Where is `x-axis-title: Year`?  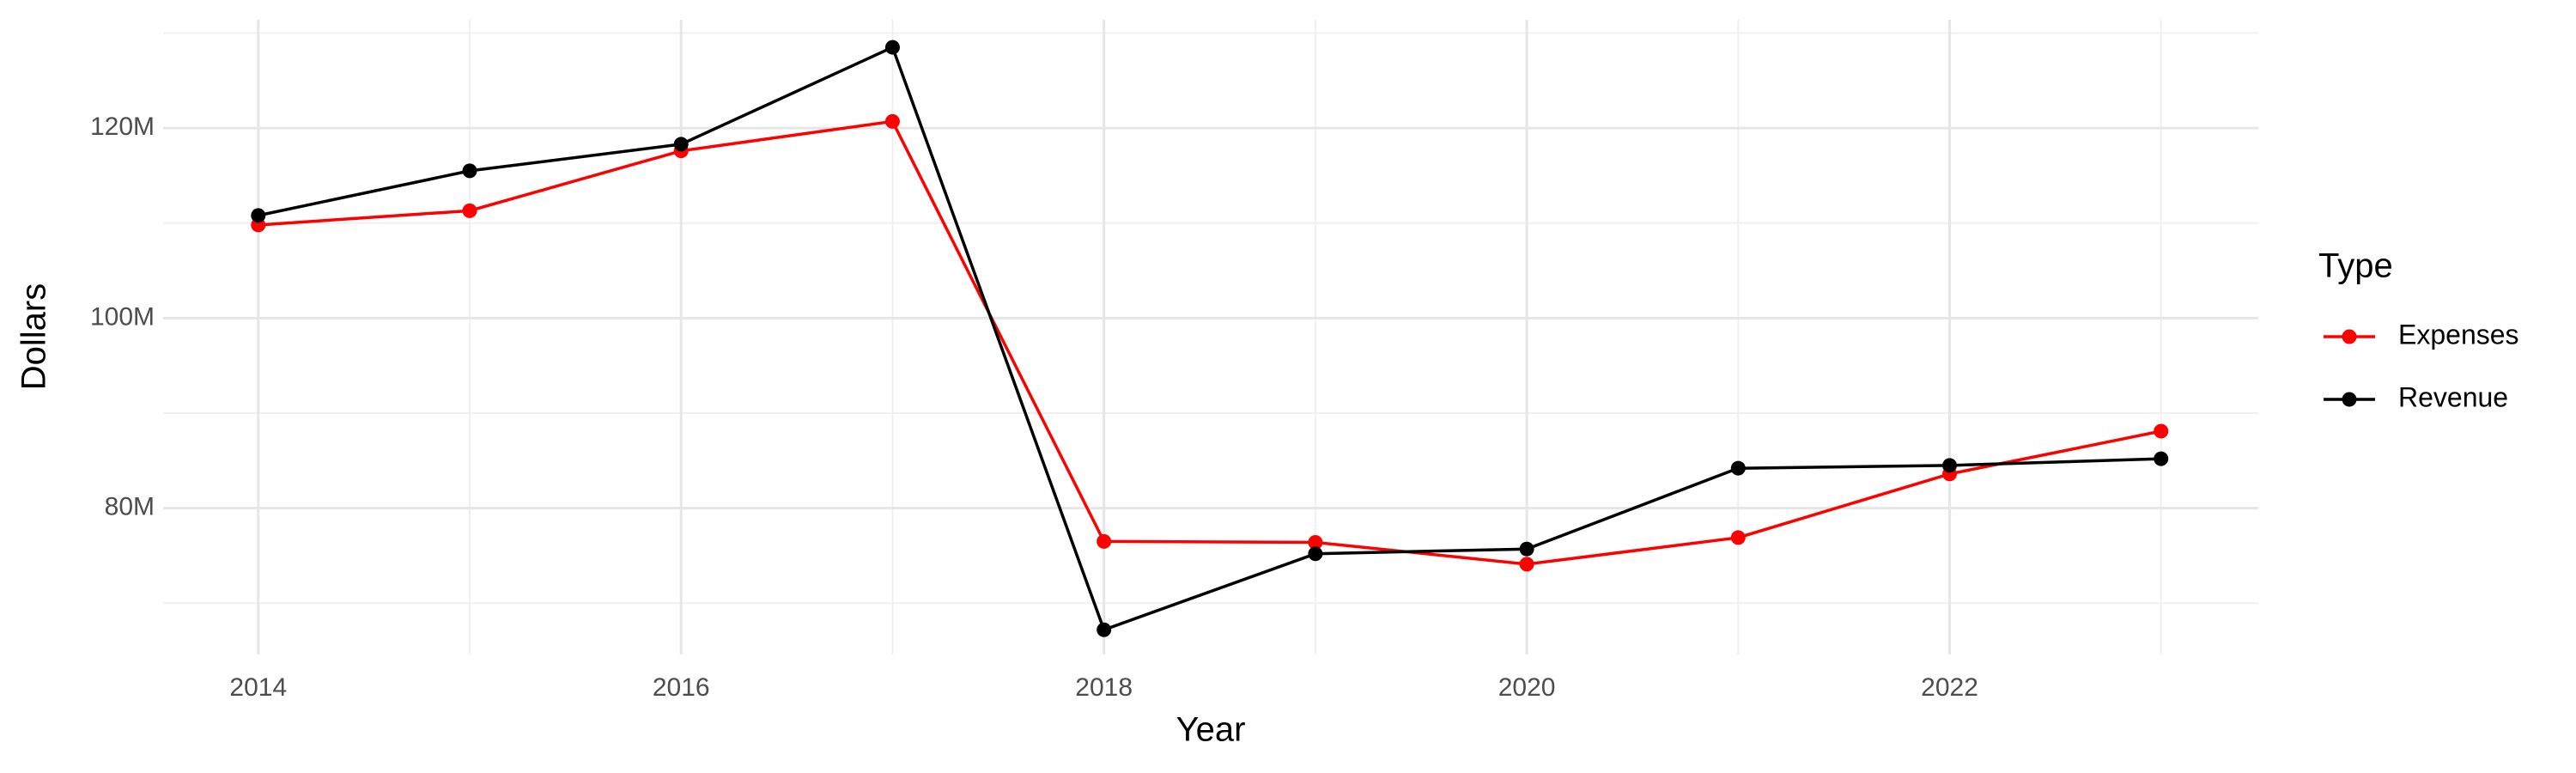
x-axis-title: Year is located at coordinates (1211, 730).